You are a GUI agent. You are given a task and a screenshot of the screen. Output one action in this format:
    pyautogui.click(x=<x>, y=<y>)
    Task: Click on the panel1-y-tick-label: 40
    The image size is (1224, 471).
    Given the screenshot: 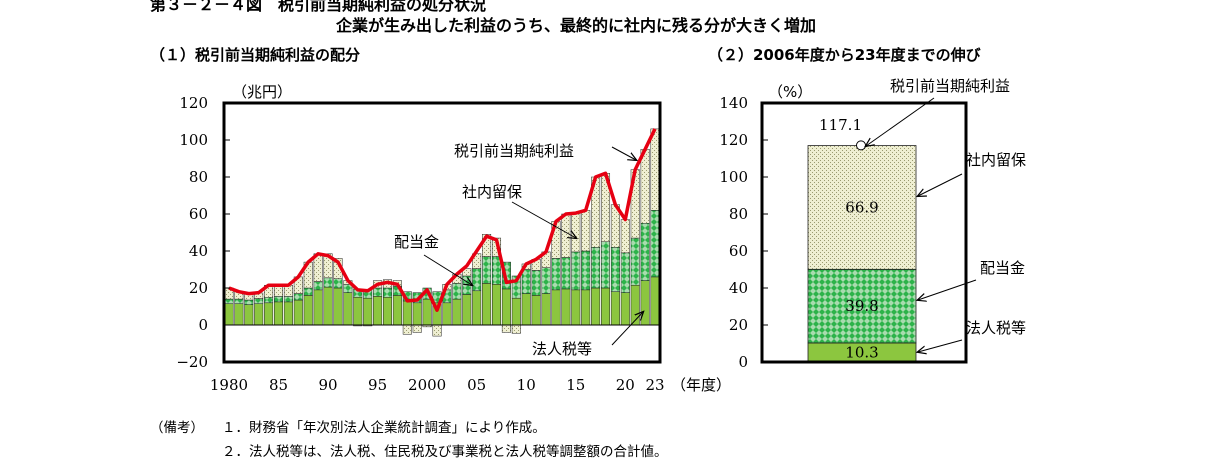 What is the action you would take?
    pyautogui.click(x=198, y=251)
    